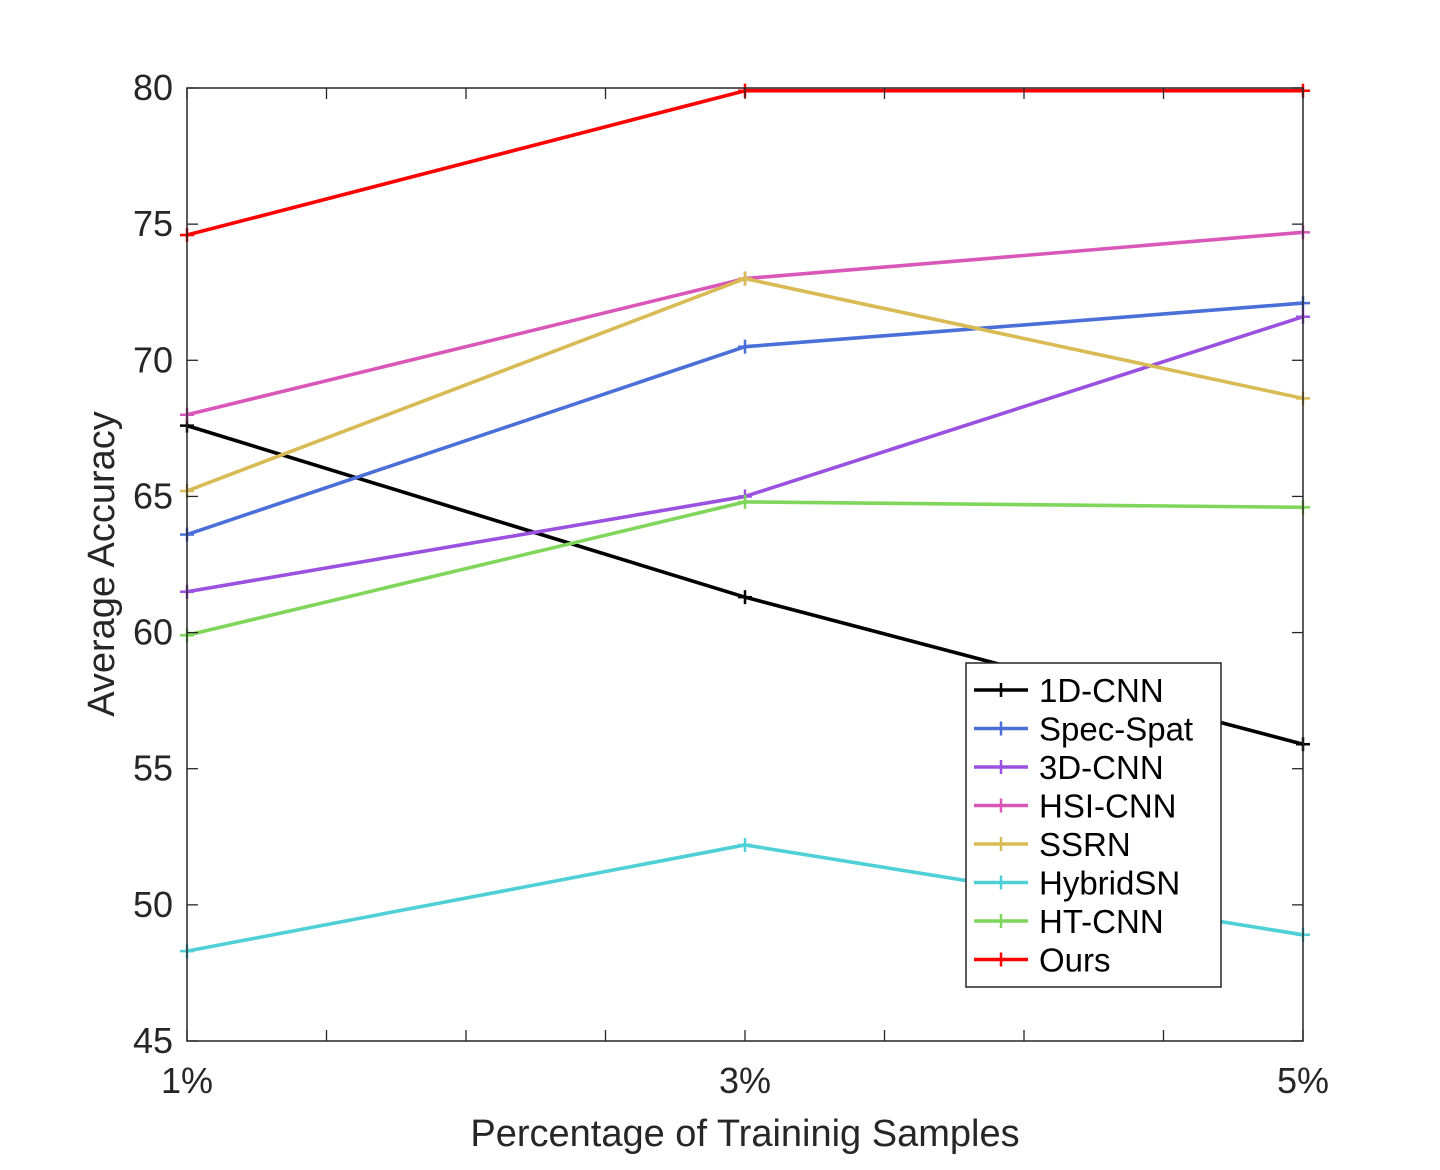 The width and height of the screenshot is (1440, 1170). Describe the element at coordinates (1101, 767) in the screenshot. I see `legend-label-3d-cnn: 3D-CNN` at that location.